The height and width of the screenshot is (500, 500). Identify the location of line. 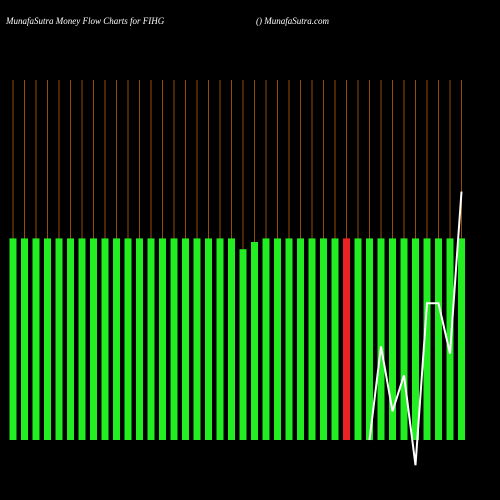
(415, 328).